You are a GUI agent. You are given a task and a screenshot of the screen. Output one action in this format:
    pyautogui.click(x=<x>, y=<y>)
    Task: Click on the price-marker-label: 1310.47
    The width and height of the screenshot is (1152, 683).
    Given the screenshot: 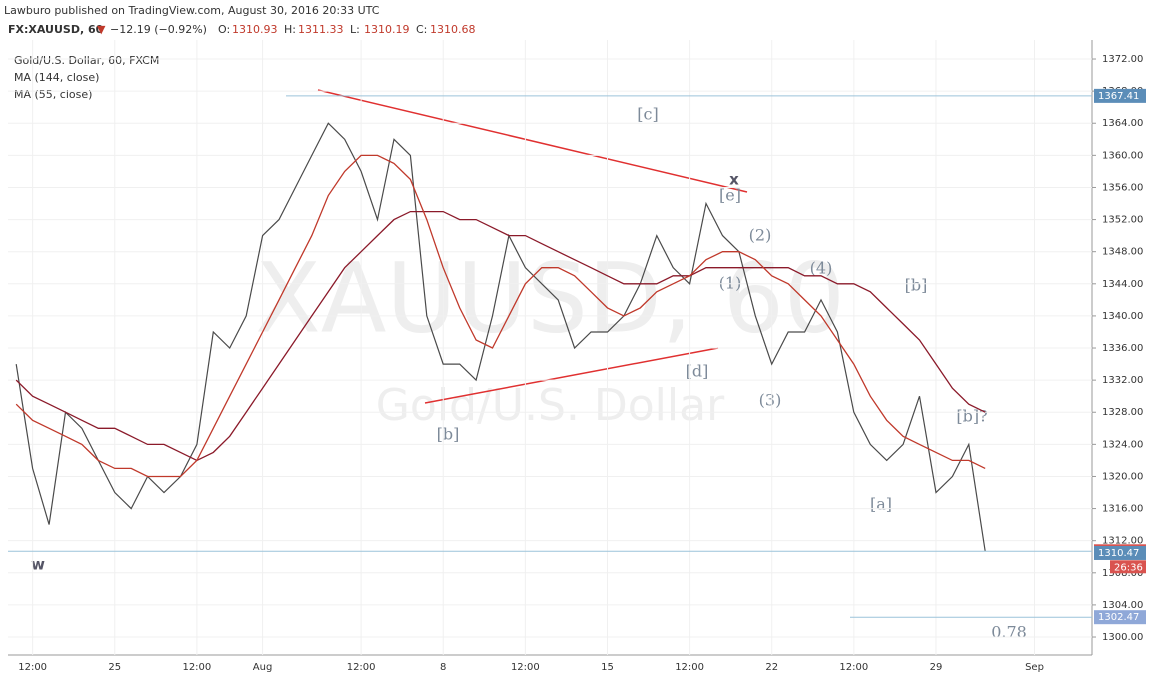 What is the action you would take?
    pyautogui.click(x=1118, y=553)
    